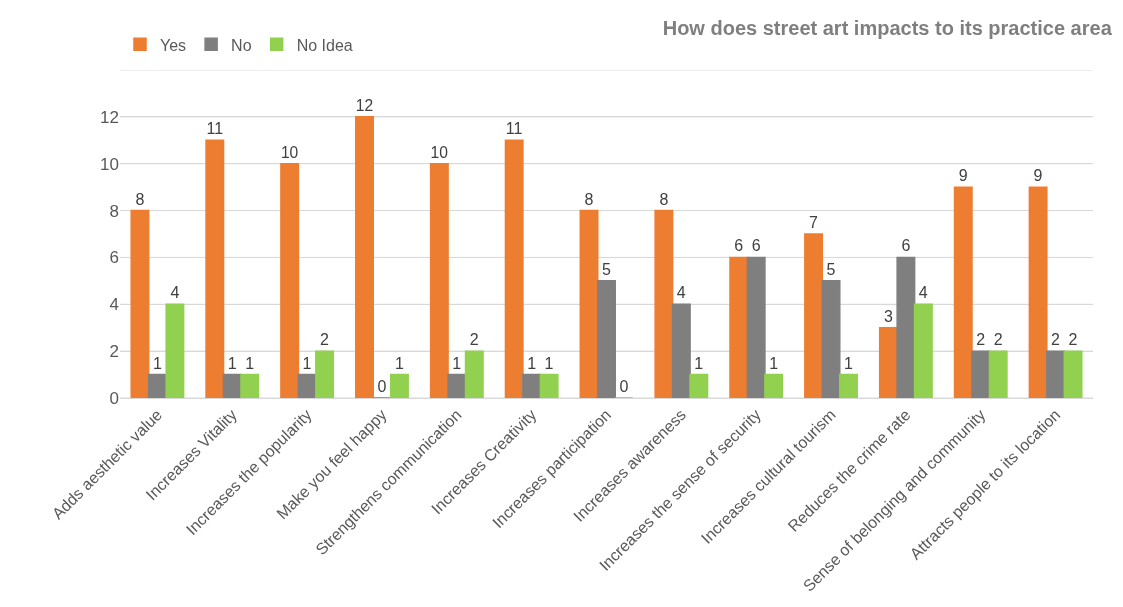 This screenshot has height=607, width=1123. I want to click on data-label: 12, so click(364, 105).